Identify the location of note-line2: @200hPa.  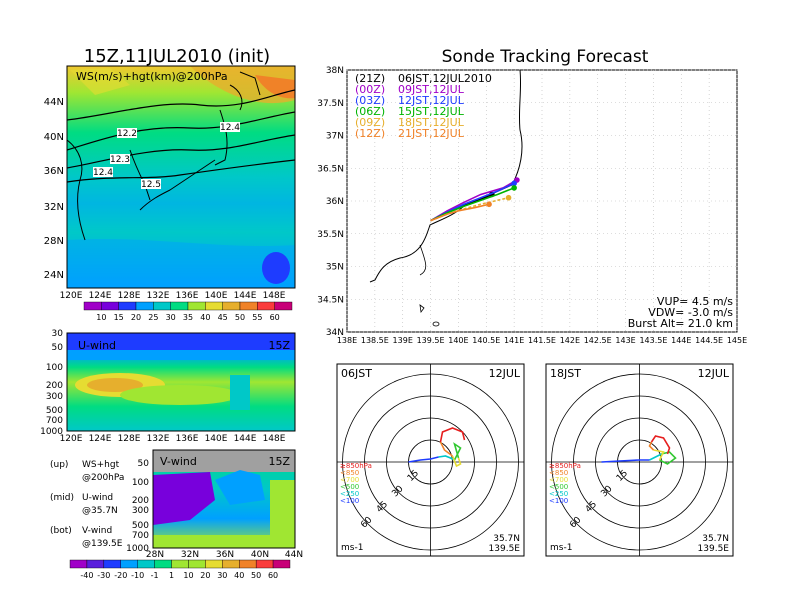
(103, 478).